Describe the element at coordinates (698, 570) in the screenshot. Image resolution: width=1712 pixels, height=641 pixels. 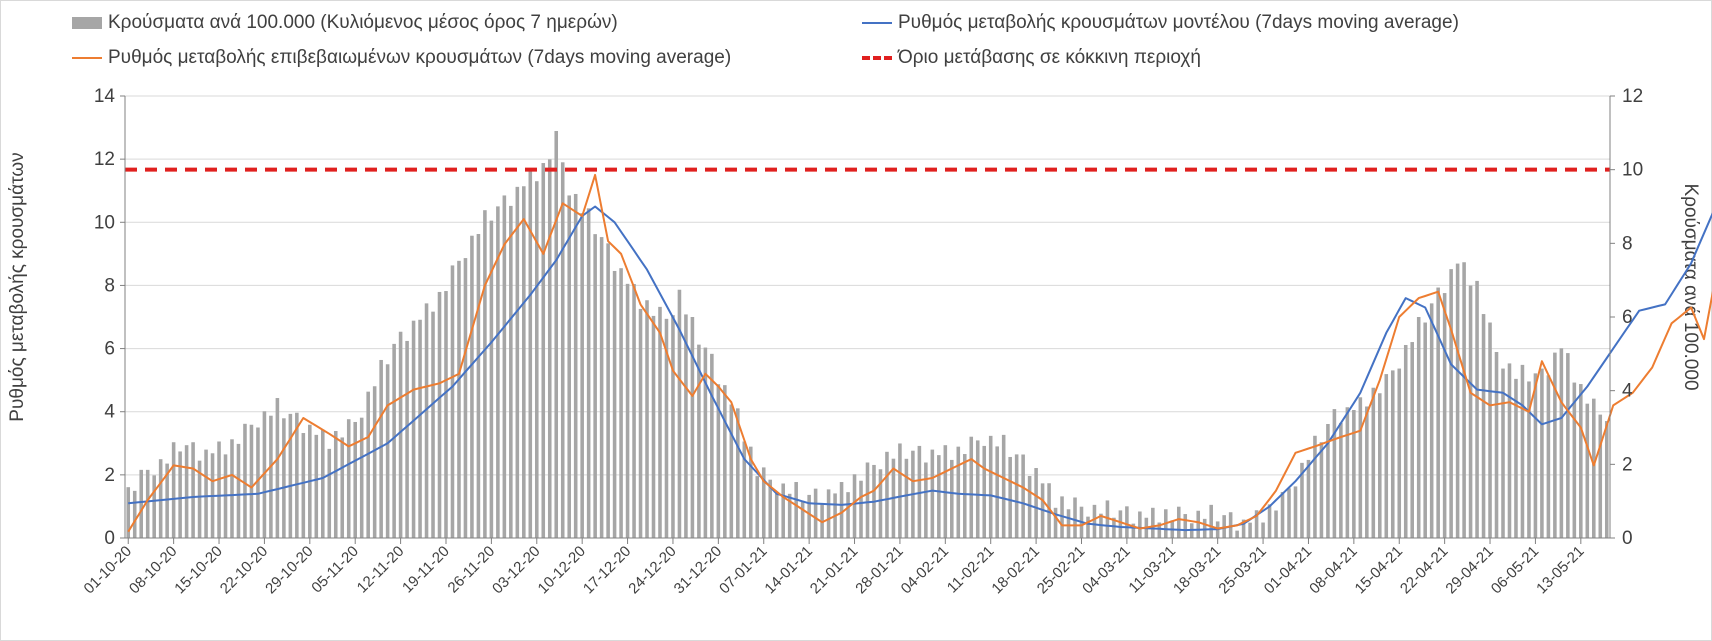
I see `x-tick-label: 31-12-20` at that location.